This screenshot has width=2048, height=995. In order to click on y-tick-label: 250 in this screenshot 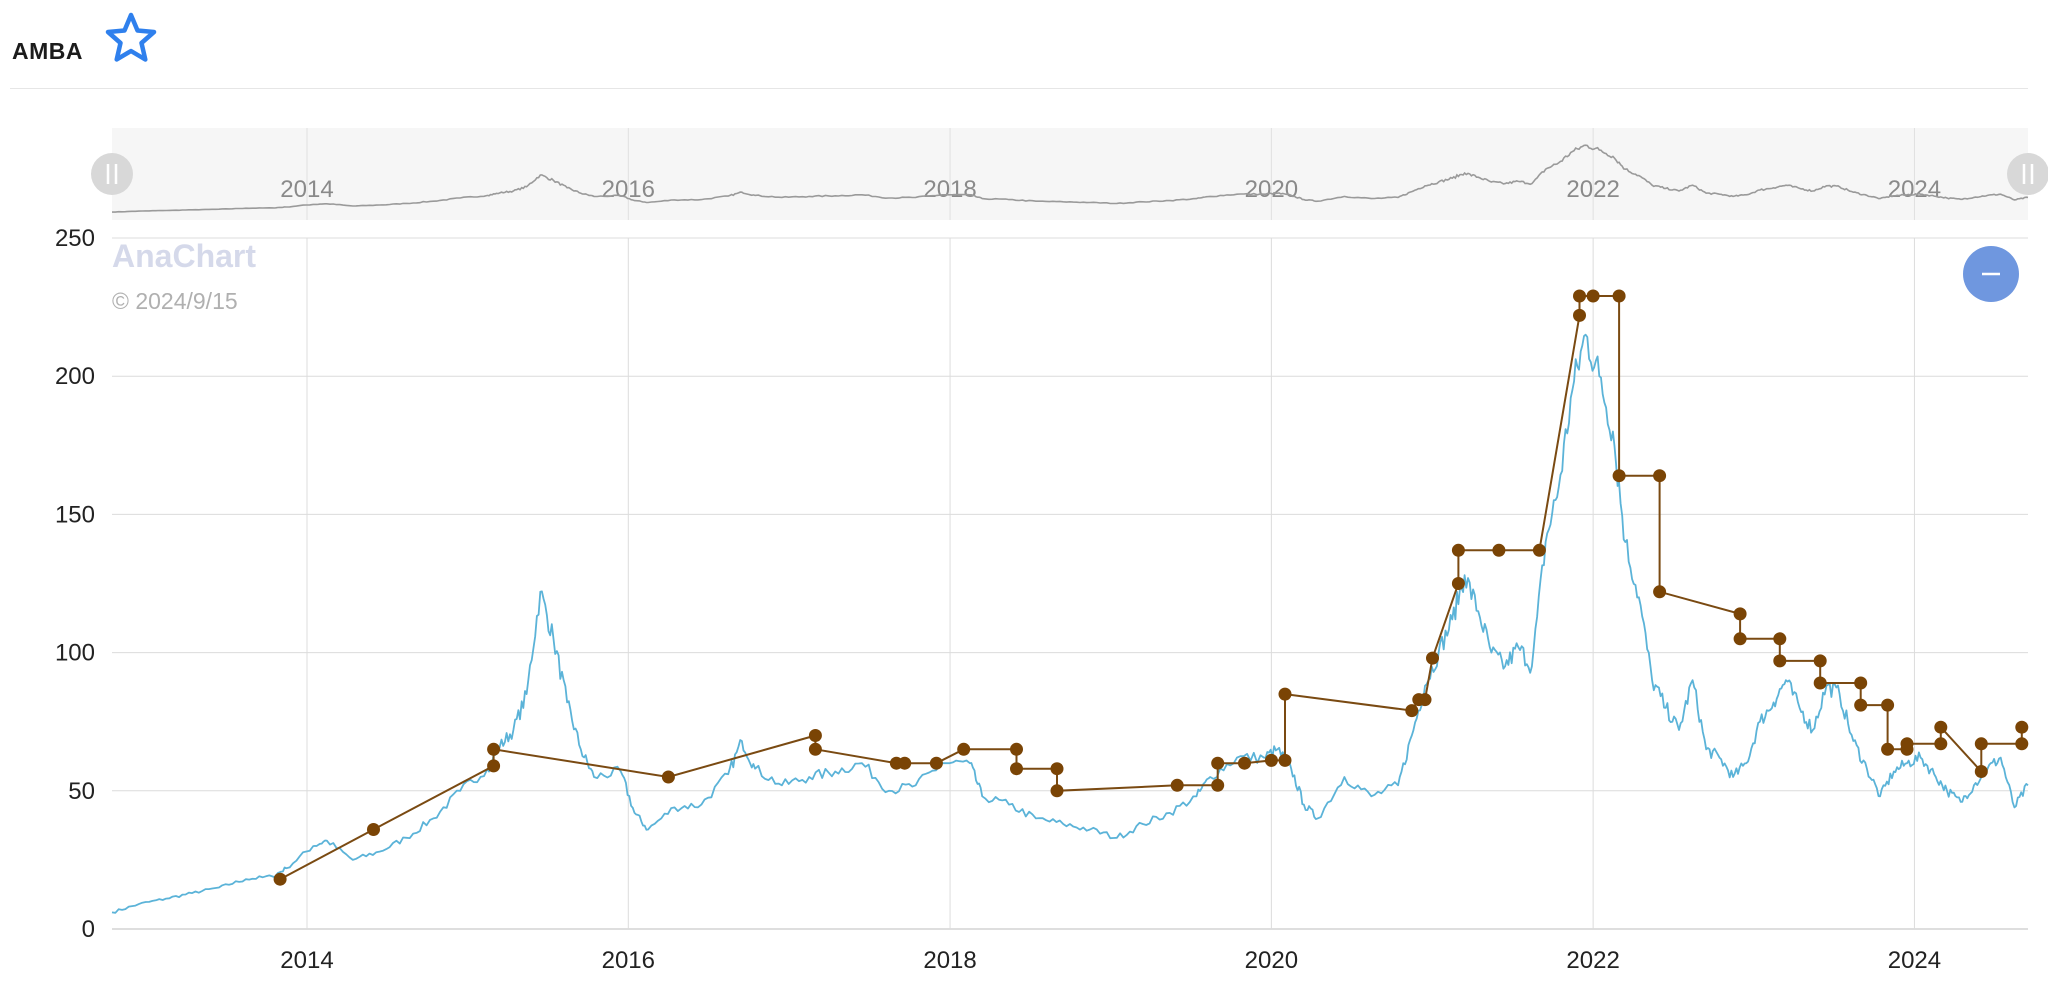, I will do `click(75, 238)`.